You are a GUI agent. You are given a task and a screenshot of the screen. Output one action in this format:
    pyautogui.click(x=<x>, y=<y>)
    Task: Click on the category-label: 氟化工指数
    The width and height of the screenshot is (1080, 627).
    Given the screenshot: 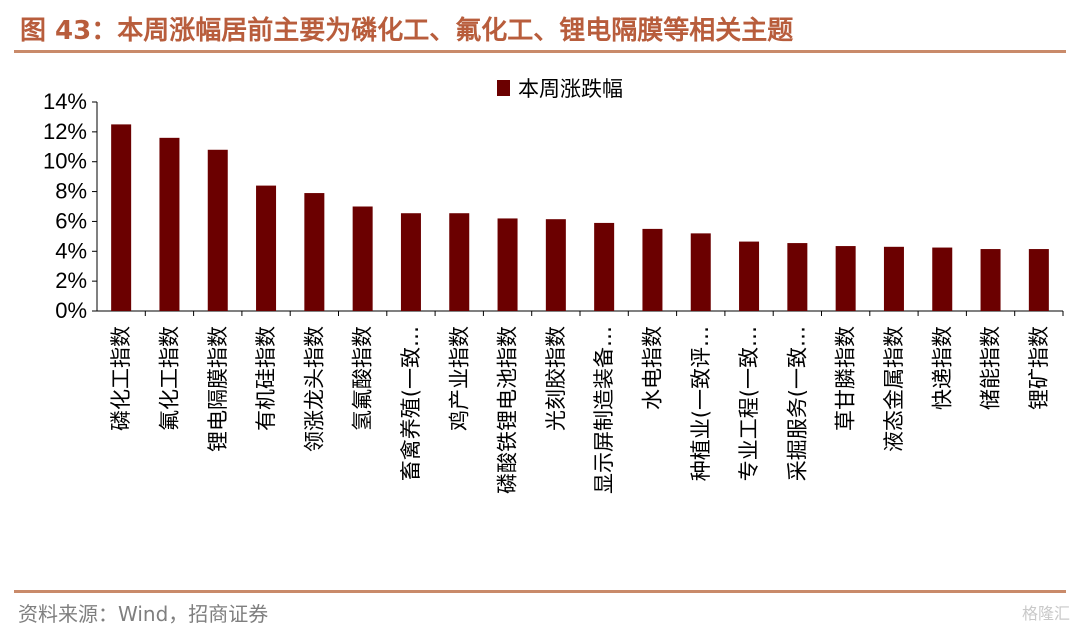 What is the action you would take?
    pyautogui.click(x=169, y=378)
    